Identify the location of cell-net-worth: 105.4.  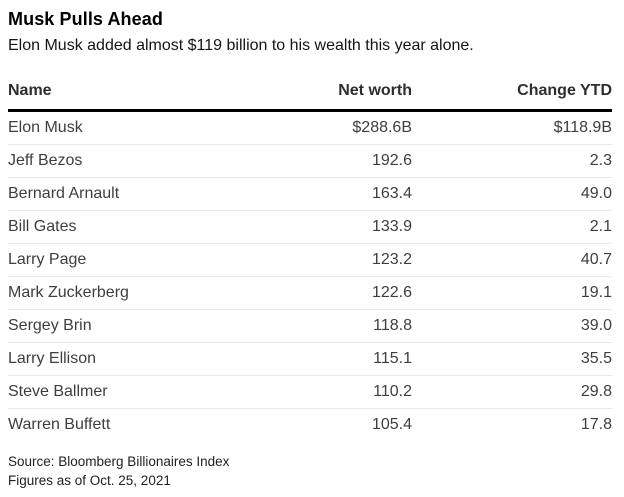
(320, 424).